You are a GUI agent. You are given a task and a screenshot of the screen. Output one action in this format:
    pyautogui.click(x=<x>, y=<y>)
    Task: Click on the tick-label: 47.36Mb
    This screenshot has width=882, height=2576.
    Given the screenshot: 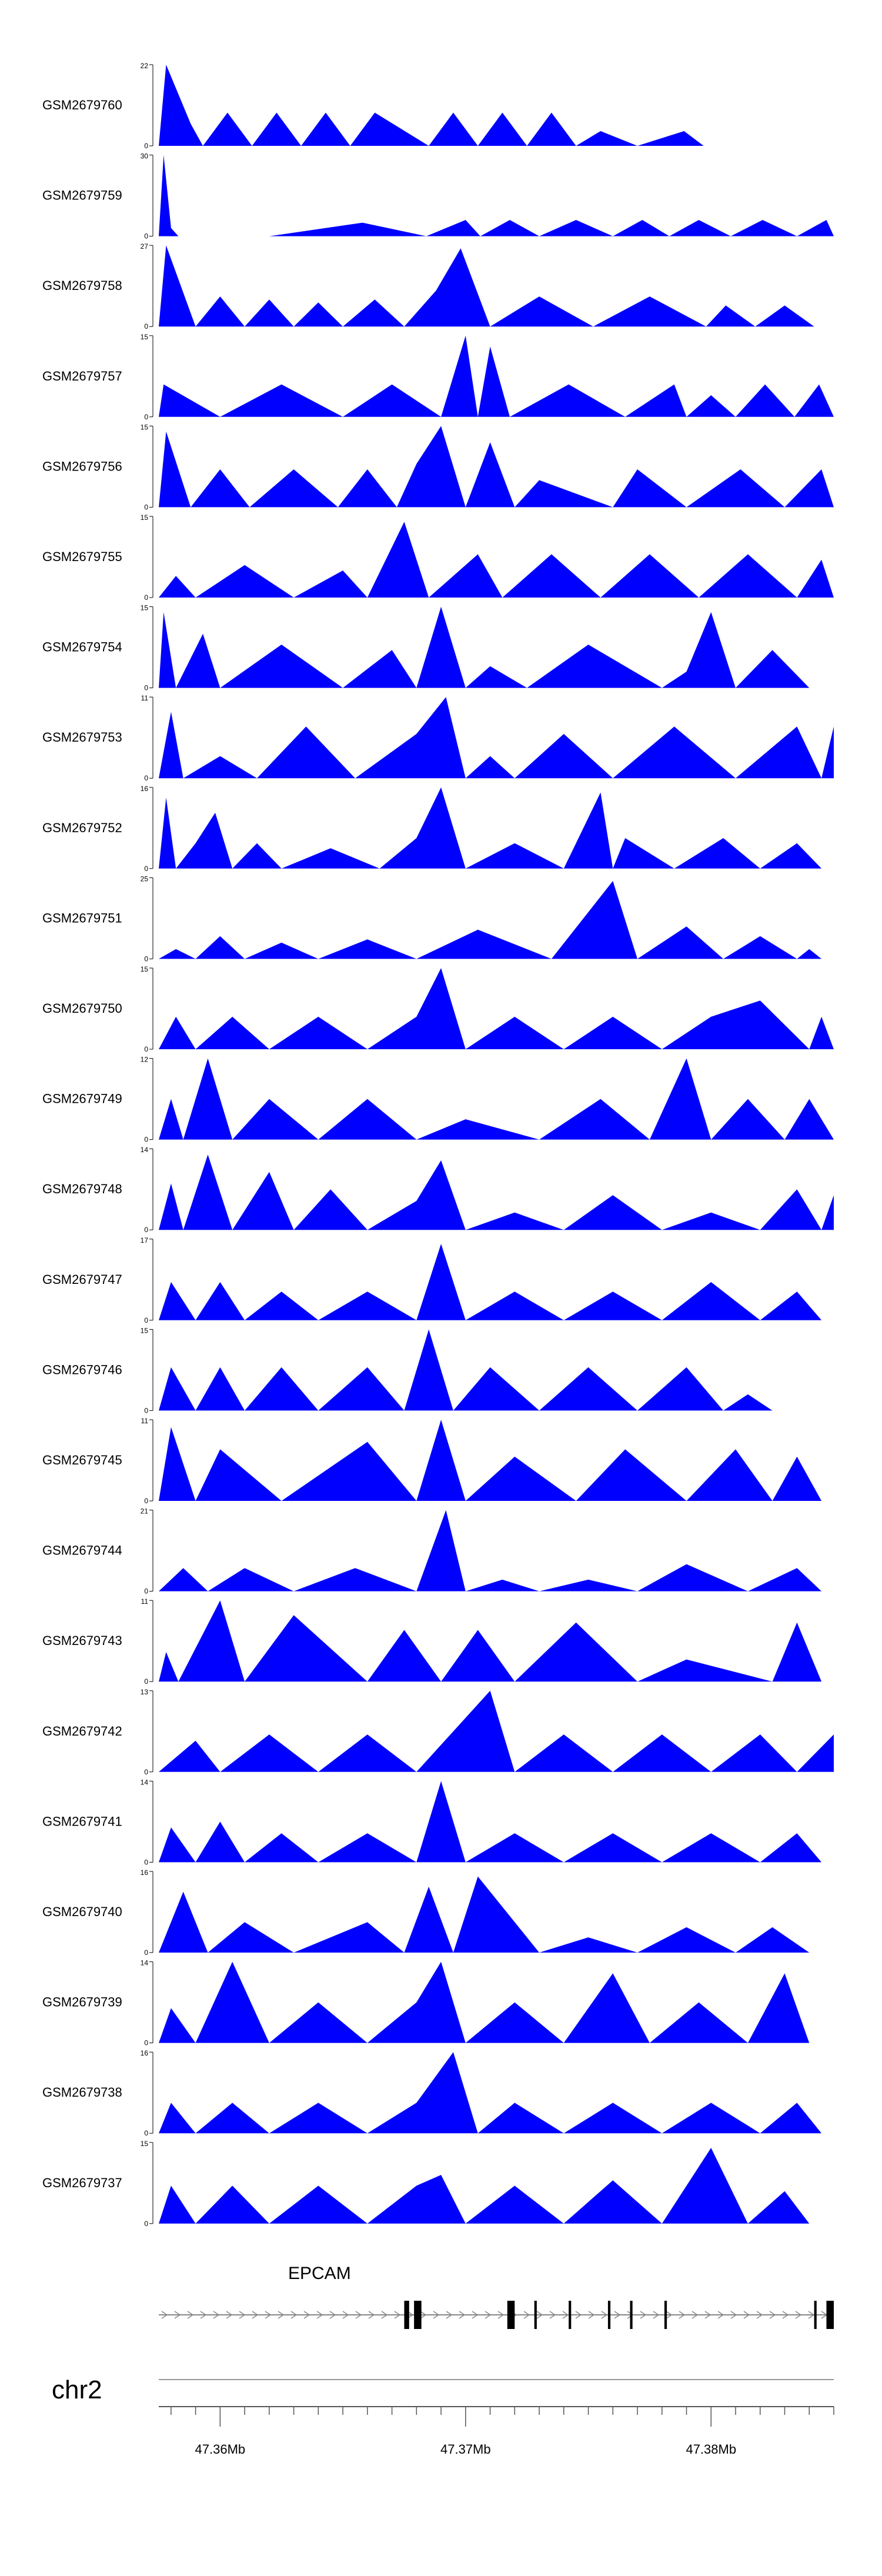 What is the action you would take?
    pyautogui.click(x=220, y=2449)
    